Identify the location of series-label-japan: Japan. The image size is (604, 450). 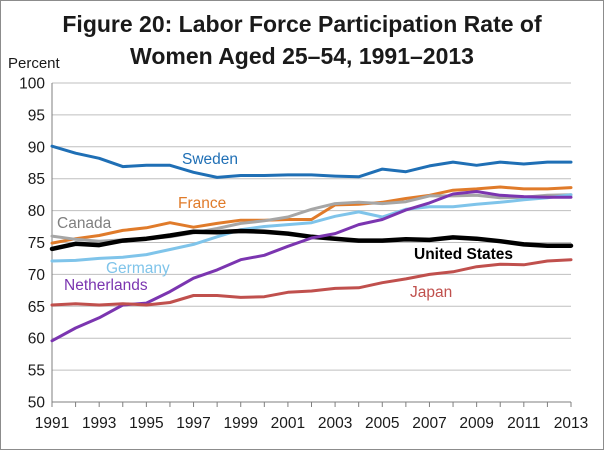
(431, 292).